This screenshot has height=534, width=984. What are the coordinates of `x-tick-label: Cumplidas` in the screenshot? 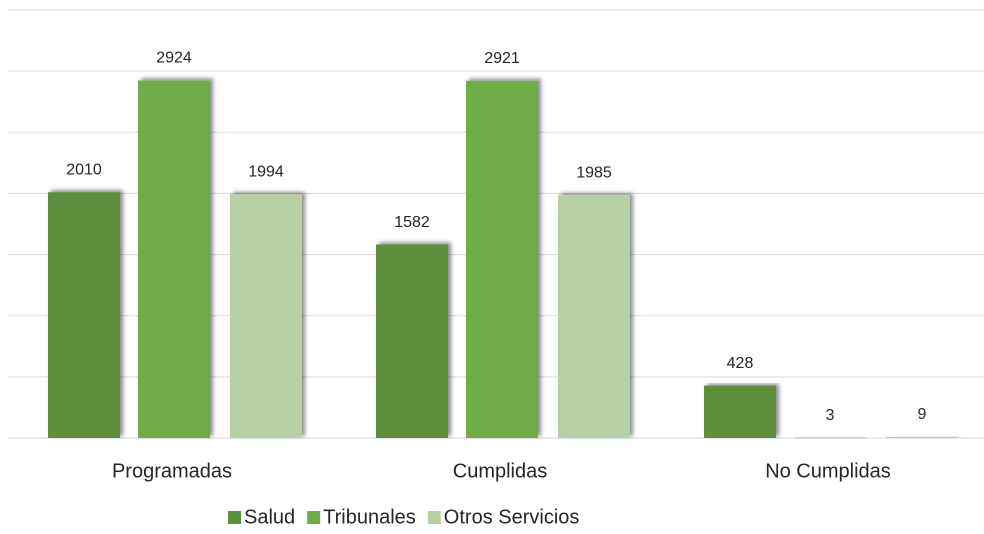 It's located at (500, 471).